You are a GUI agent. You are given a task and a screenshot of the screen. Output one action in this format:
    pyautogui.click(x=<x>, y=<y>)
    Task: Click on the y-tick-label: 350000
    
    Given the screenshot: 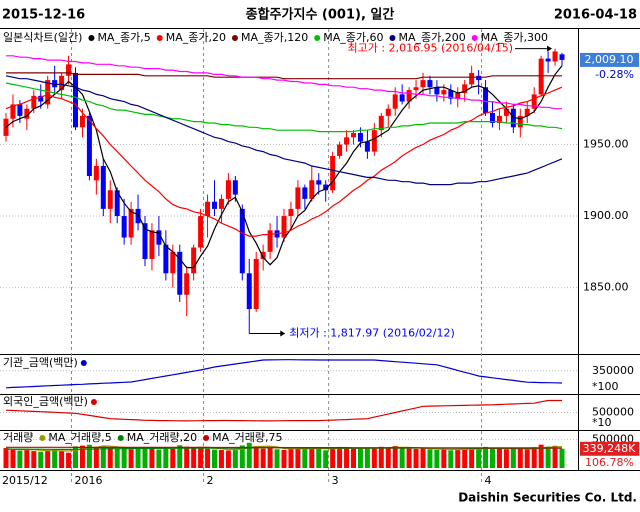 What is the action you would take?
    pyautogui.click(x=613, y=370)
    